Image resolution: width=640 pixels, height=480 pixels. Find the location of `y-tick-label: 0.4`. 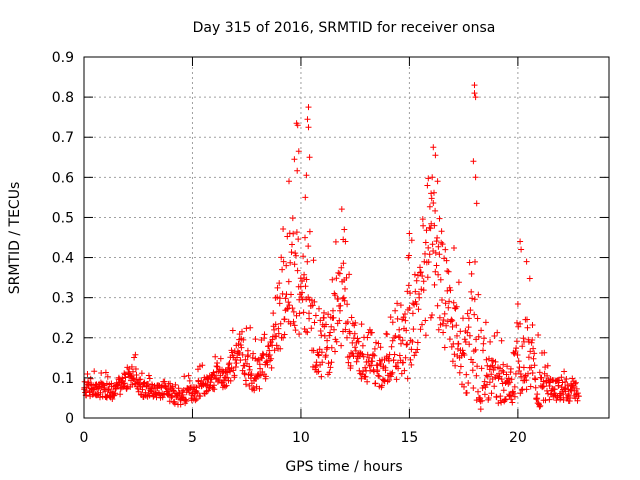

y-tick-label: 0.4 is located at coordinates (63, 259).